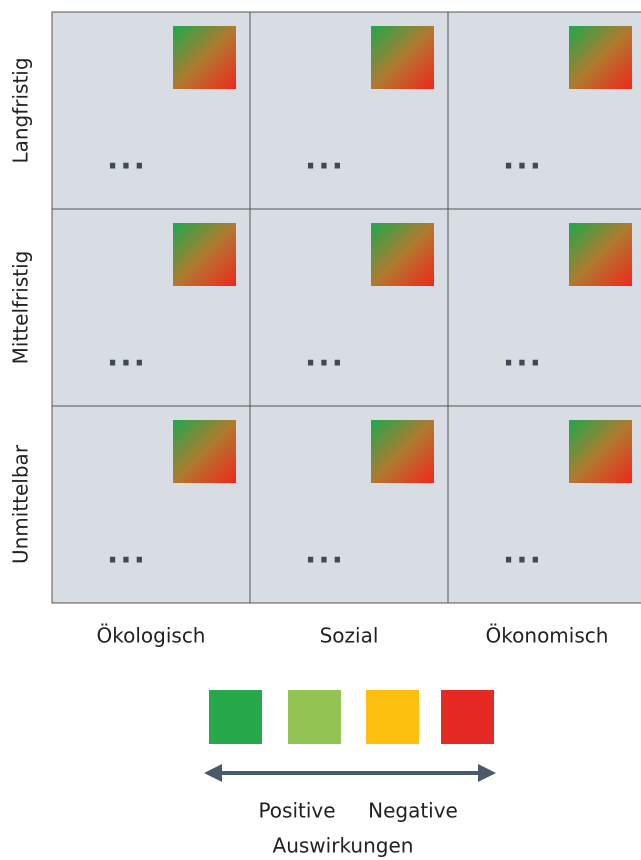  What do you see at coordinates (21, 110) in the screenshot?
I see `row-label: Langfristig` at bounding box center [21, 110].